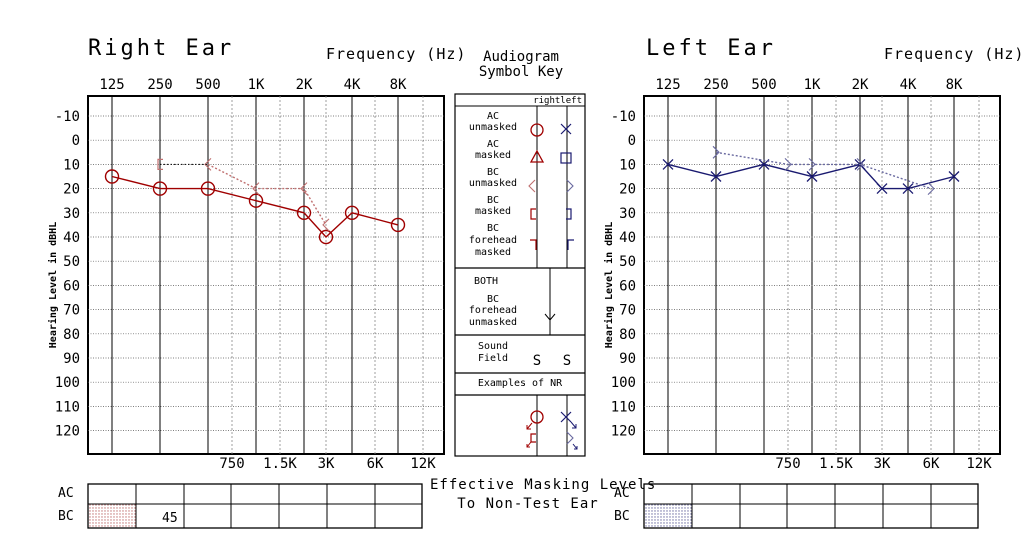  I want to click on left-x-tick-label: 500, so click(763, 85).